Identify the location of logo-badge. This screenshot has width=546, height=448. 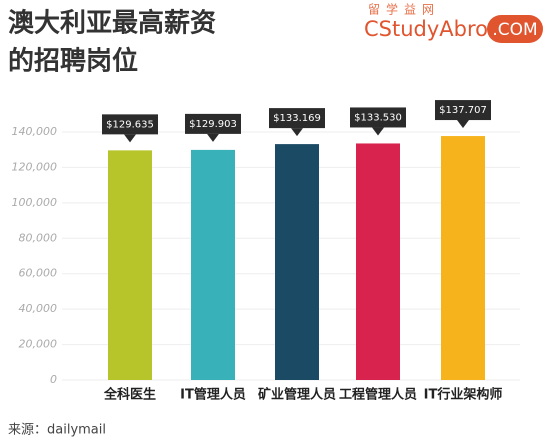
(515, 29).